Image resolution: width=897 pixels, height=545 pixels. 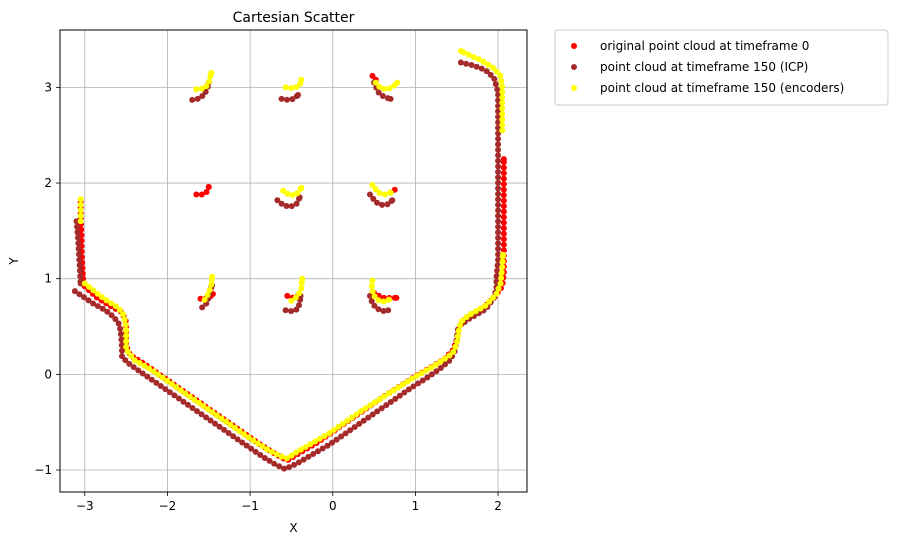 What do you see at coordinates (48, 279) in the screenshot?
I see `y-tick-label: 1` at bounding box center [48, 279].